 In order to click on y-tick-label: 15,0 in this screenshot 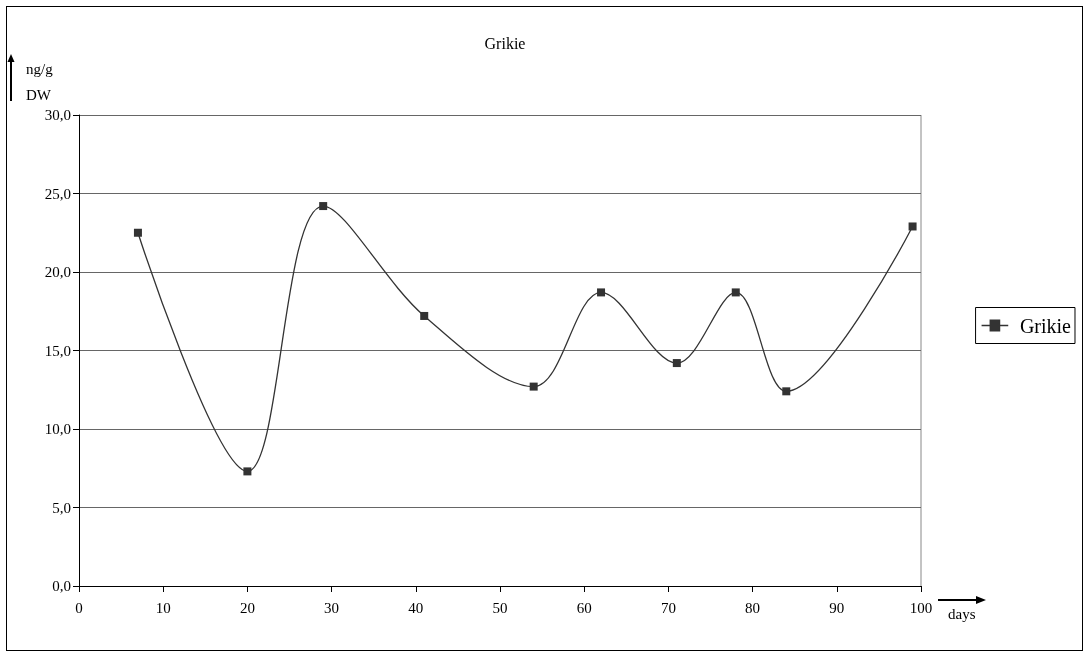, I will do `click(57, 350)`.